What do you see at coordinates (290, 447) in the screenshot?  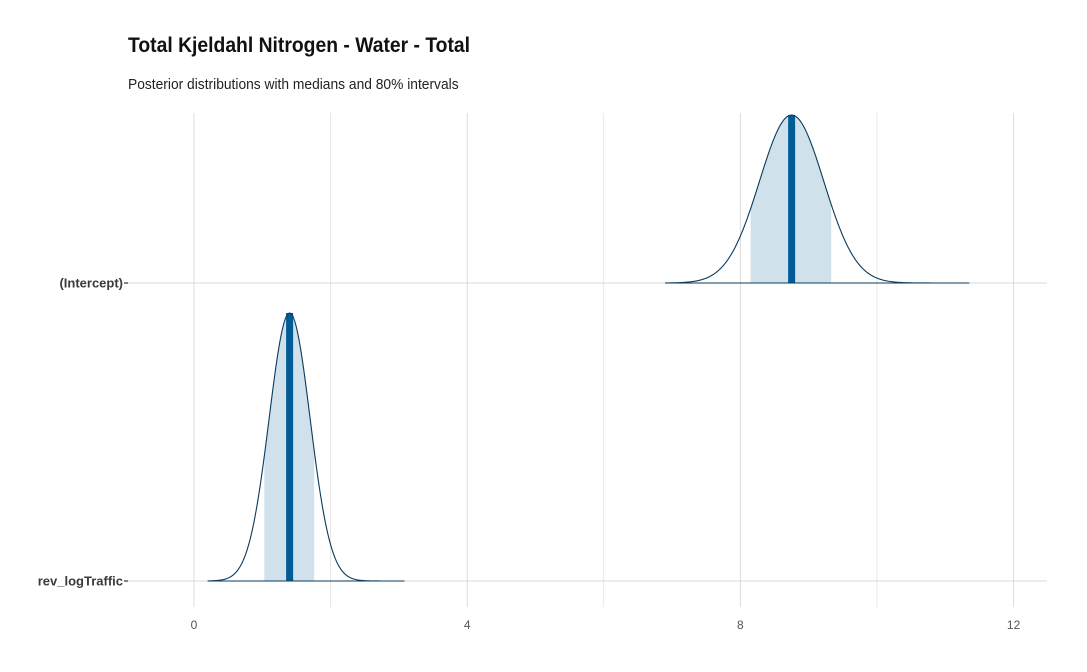 I see `median-rev-logtraffic` at bounding box center [290, 447].